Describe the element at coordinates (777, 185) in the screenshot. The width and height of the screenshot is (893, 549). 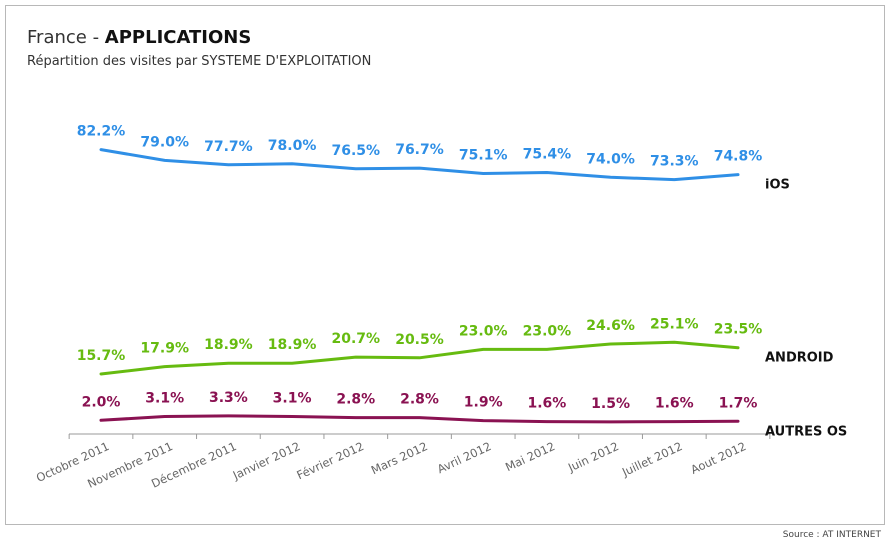
I see `series-name-ios: iOS` at that location.